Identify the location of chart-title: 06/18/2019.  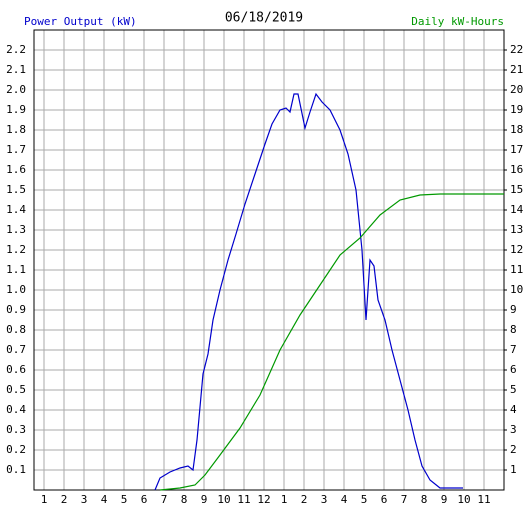
(264, 18).